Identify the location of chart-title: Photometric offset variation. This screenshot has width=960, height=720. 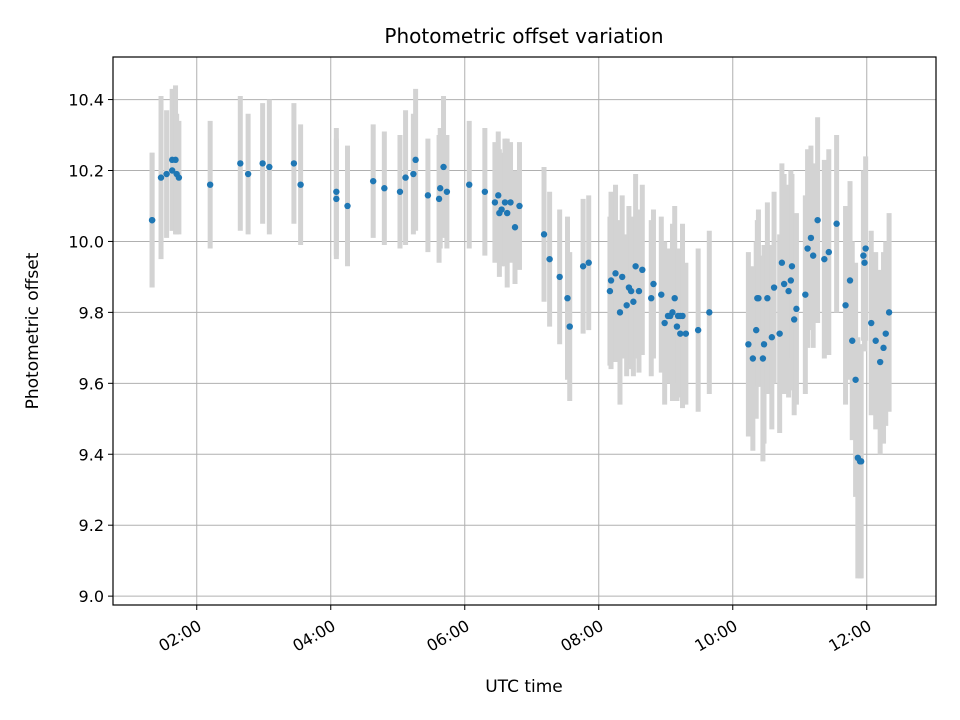
(523, 36).